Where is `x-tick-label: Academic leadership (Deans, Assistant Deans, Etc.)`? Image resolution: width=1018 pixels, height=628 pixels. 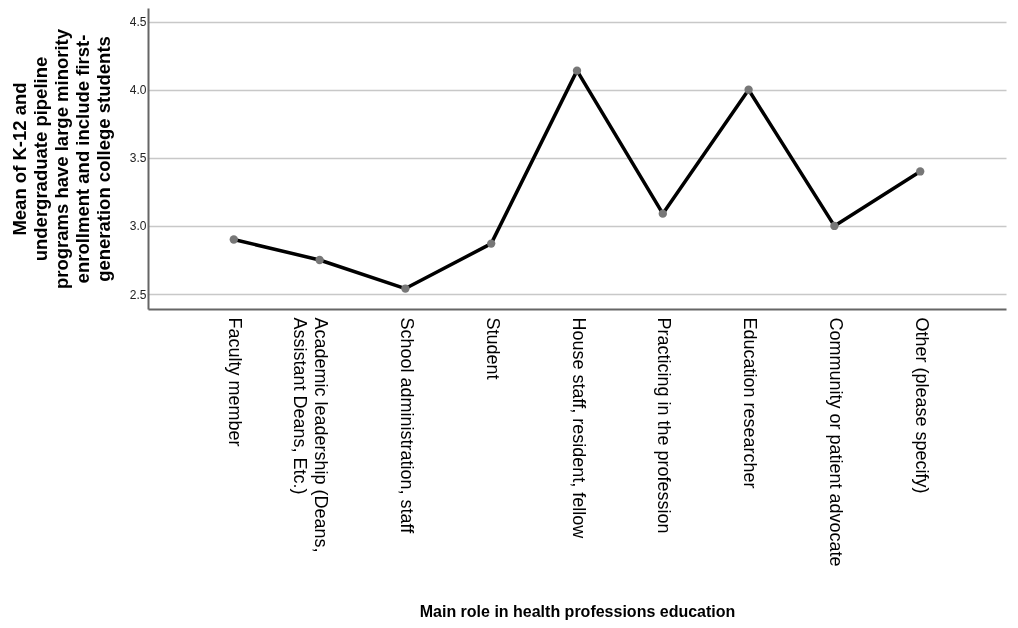 x-tick-label: Academic leadership (Deans, Assistant Deans, Etc.) is located at coordinates (311, 435).